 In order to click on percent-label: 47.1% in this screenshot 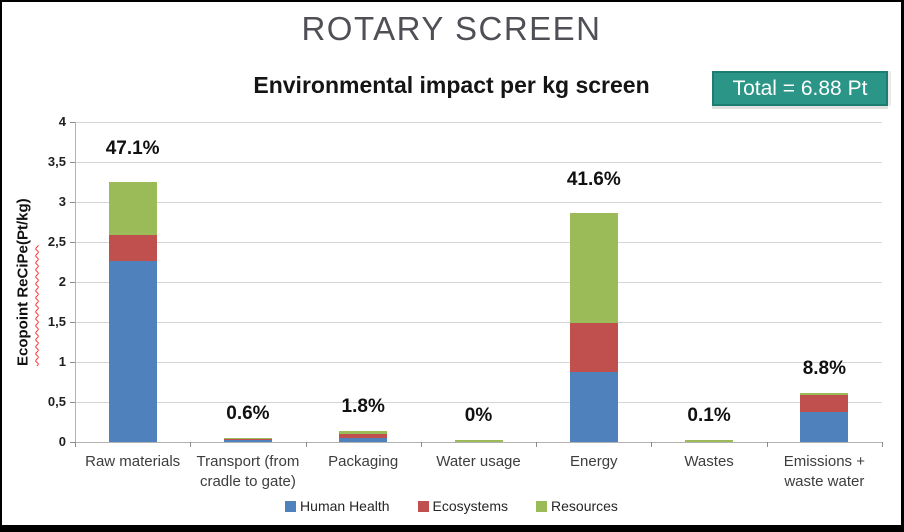, I will do `click(132, 148)`.